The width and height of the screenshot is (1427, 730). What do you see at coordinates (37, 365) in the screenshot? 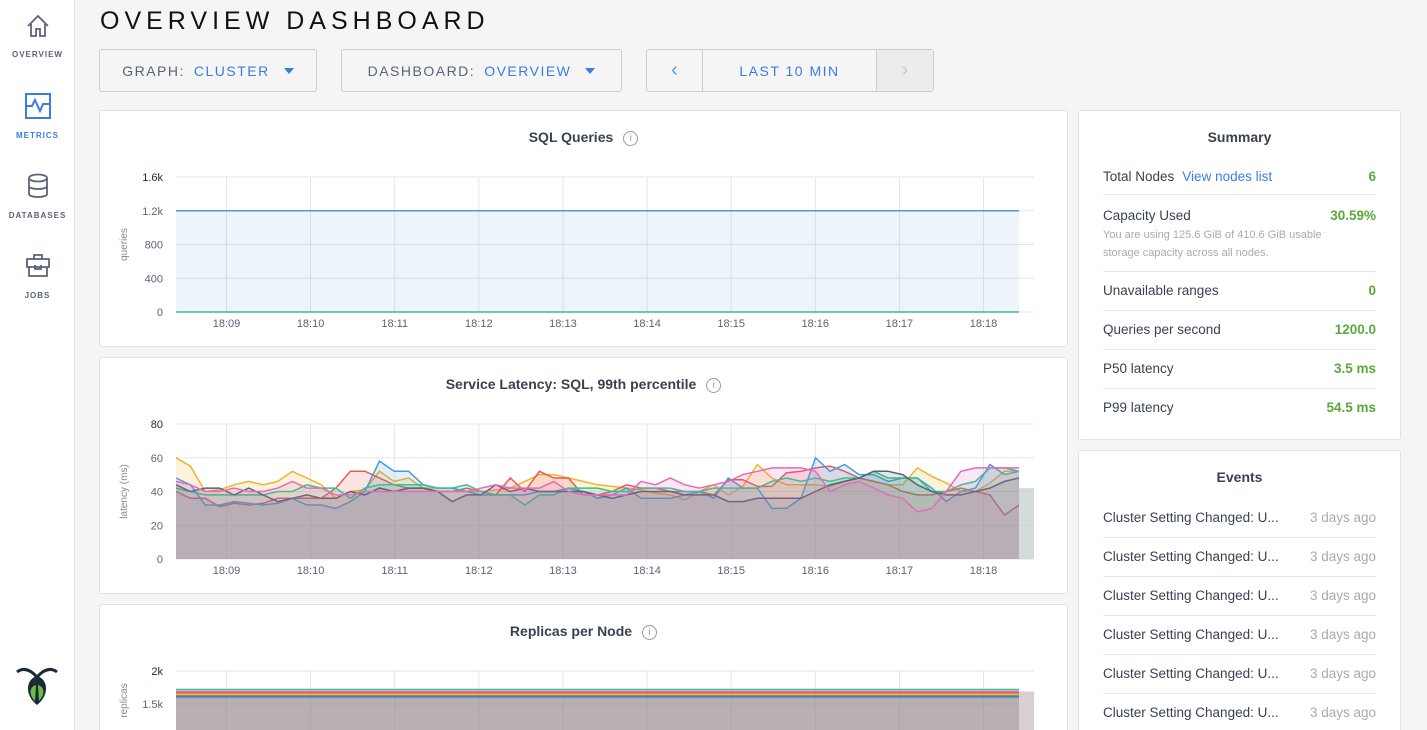
I see `sidebar: OVERVIEW METRICS DATABASES JOBS` at bounding box center [37, 365].